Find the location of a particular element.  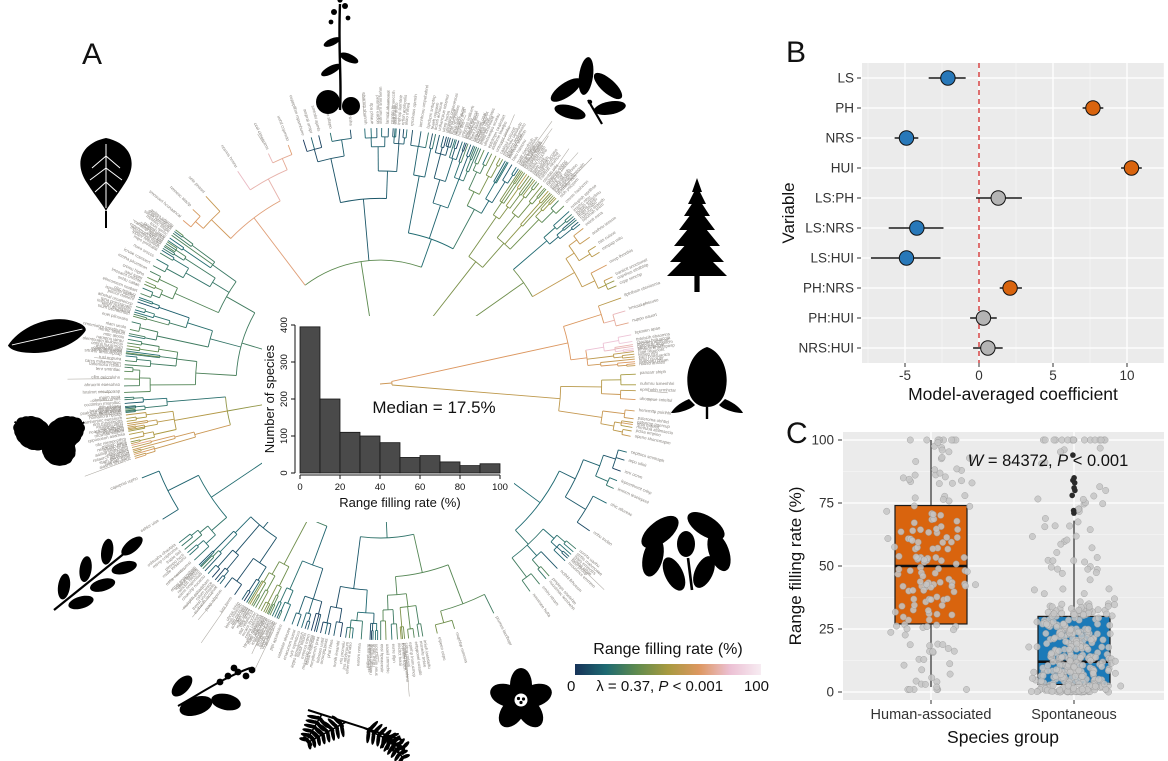

svg-text: ttnia rpuetot is located at coordinates (649, 425).